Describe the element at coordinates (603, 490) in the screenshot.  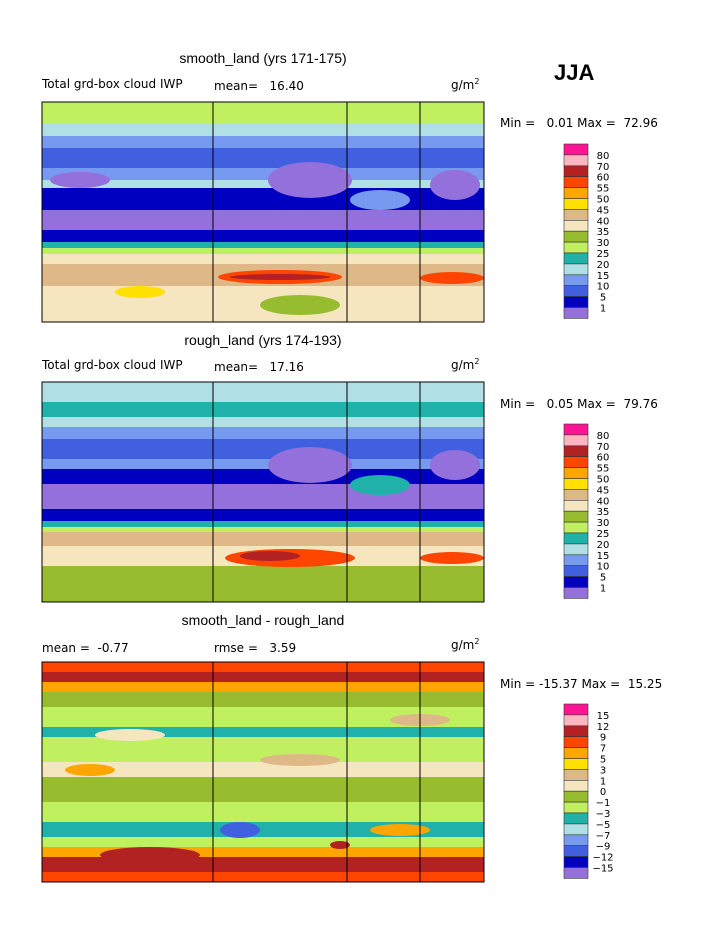
I see `colorbar-tick-label: 45` at that location.